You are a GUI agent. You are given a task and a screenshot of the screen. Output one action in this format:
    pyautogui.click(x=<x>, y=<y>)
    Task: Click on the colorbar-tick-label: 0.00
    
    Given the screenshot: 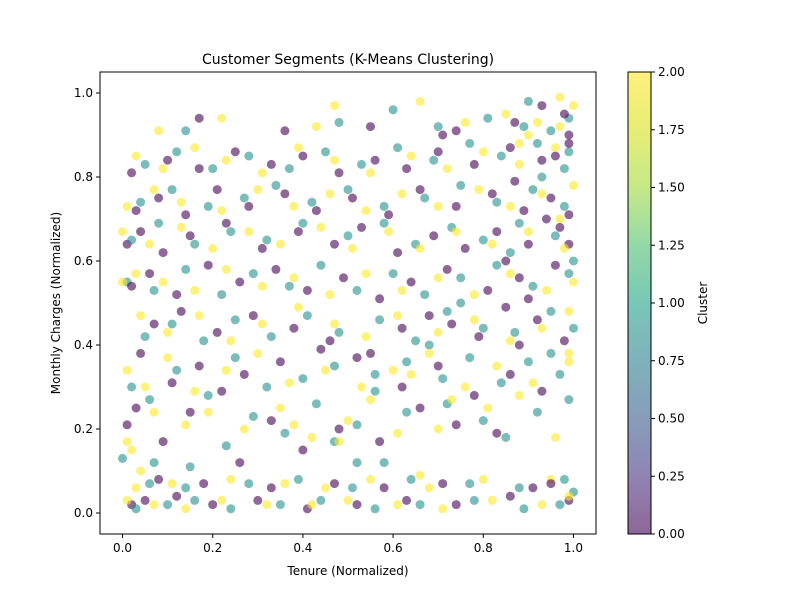 What is the action you would take?
    pyautogui.click(x=671, y=534)
    